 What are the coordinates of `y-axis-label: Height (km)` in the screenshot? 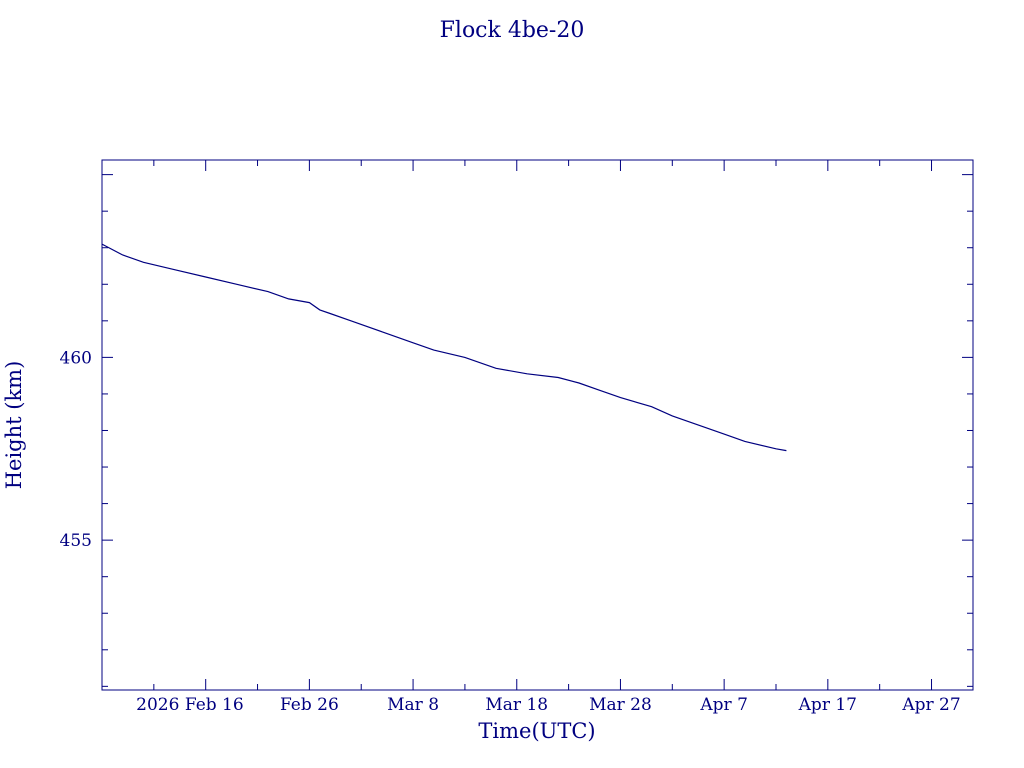 It's located at (14, 425).